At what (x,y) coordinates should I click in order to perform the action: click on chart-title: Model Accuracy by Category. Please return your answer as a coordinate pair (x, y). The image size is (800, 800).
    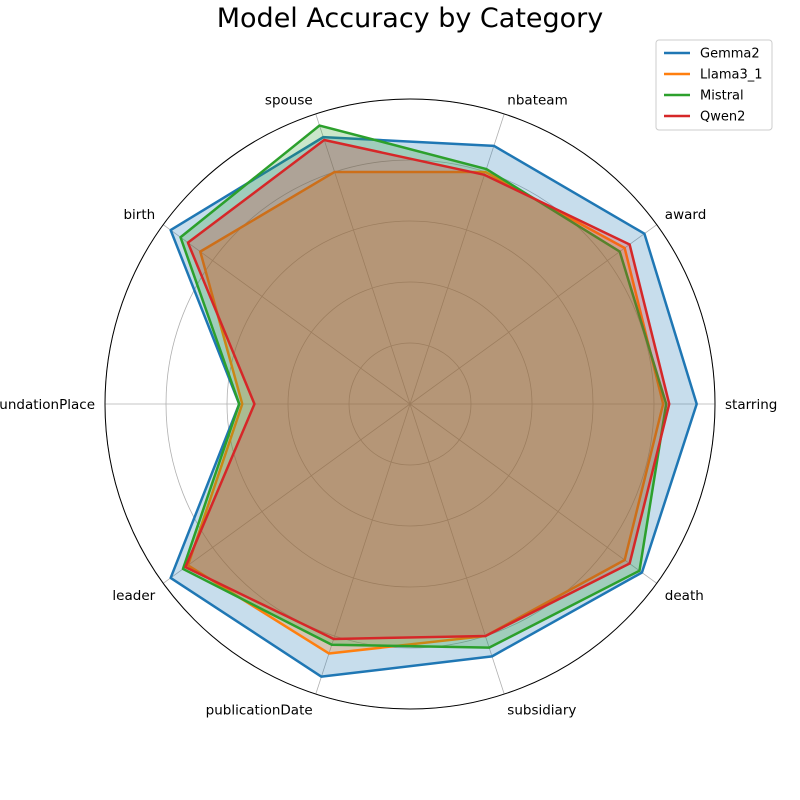
    Looking at the image, I should click on (410, 18).